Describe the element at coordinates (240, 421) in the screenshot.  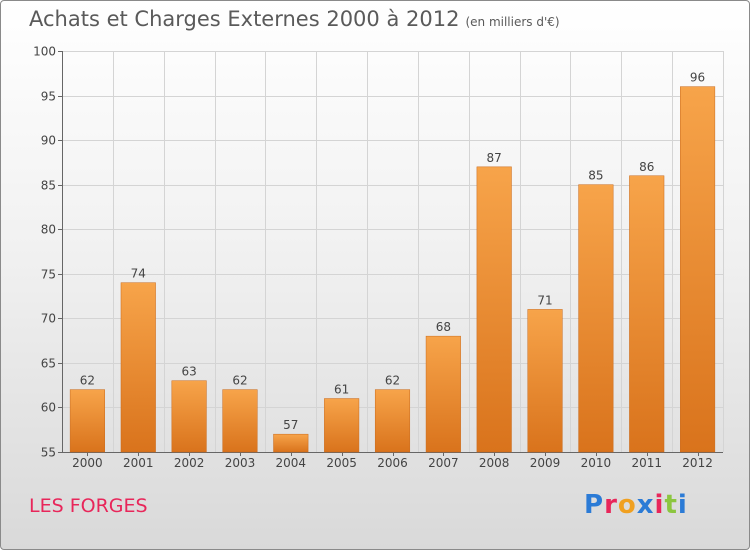
I see `bar-2003` at that location.